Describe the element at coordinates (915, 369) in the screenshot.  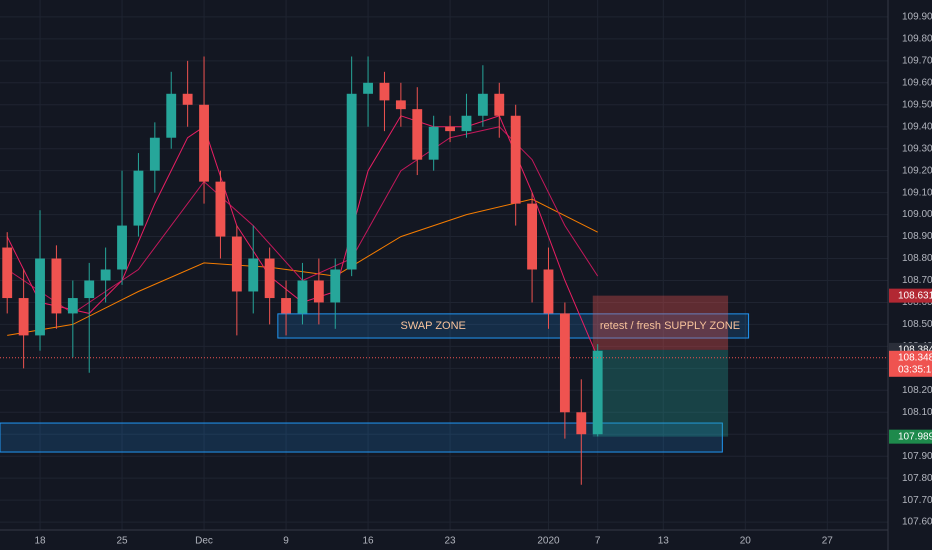
I see `countdown: 03:35:15` at that location.